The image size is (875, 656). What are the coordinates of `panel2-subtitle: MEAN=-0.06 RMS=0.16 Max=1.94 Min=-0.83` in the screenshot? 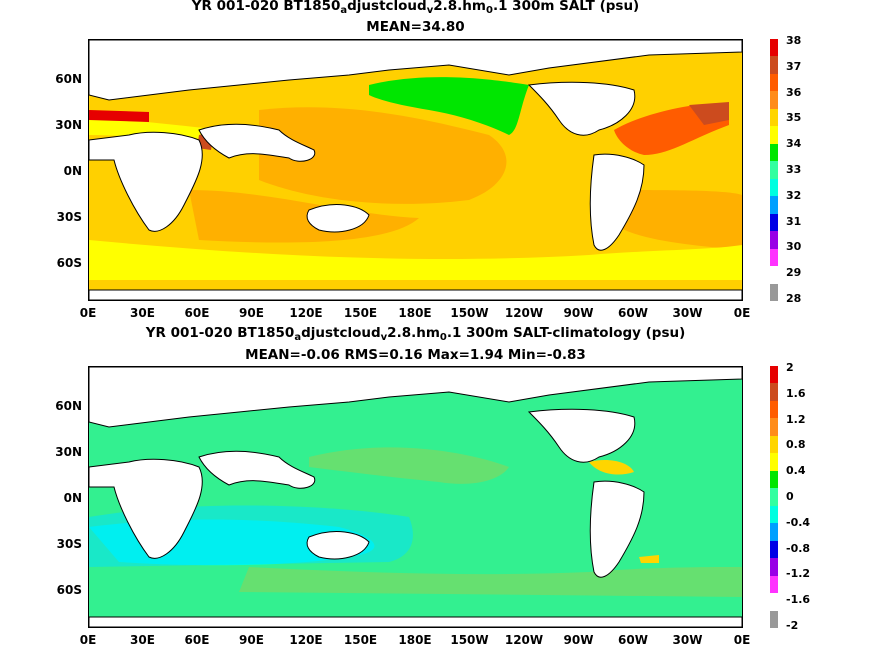 It's located at (415, 355).